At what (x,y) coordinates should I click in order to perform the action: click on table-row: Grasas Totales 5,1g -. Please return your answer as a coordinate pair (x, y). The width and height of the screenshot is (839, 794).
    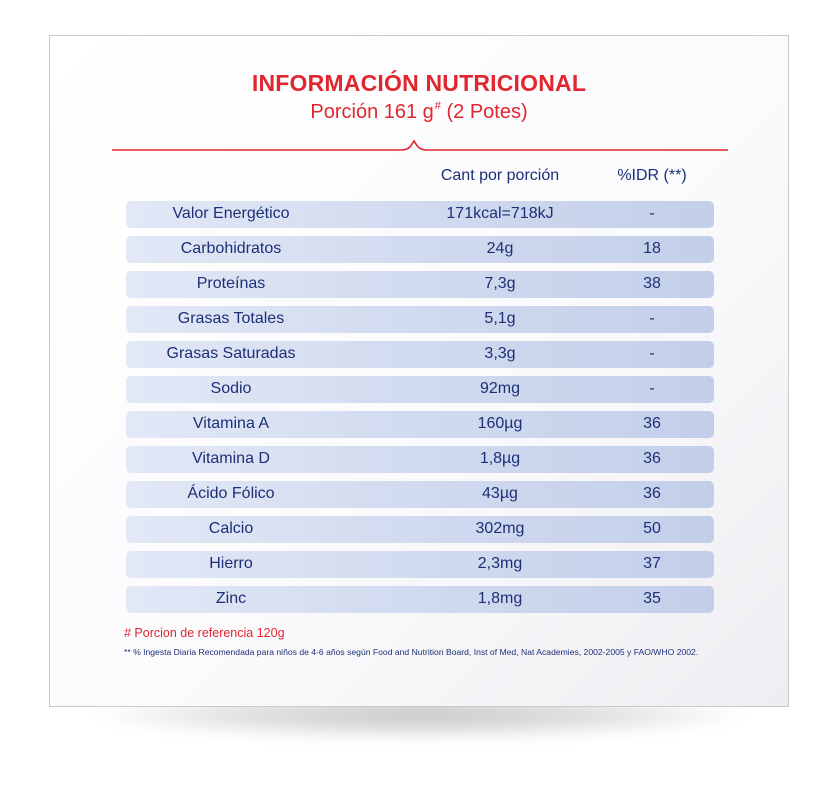
    Looking at the image, I should click on (420, 319).